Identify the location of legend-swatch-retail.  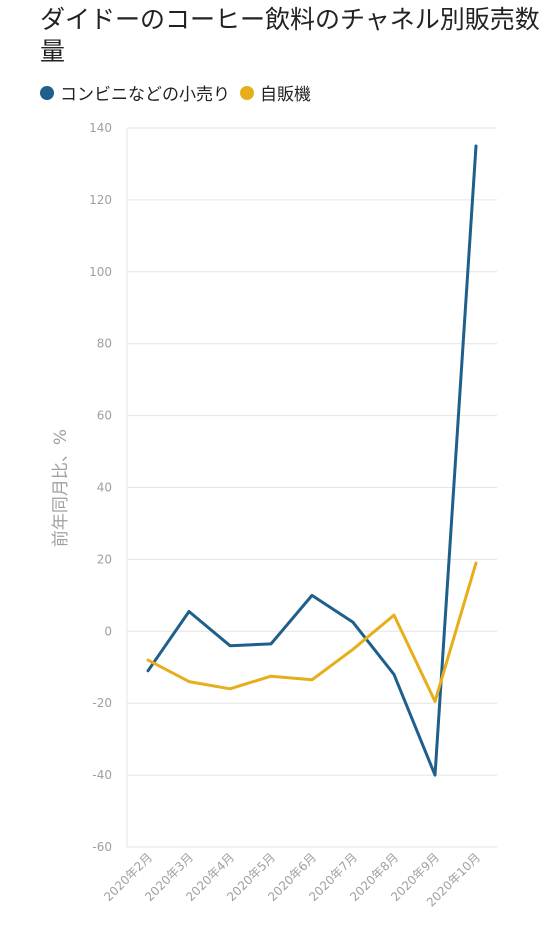
(47, 92).